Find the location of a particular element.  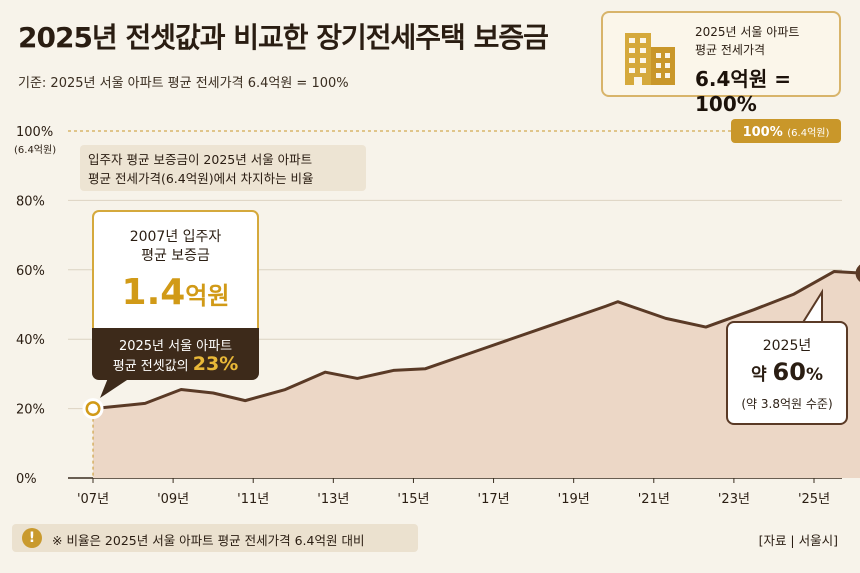

y-tick-label: 20% is located at coordinates (30, 410).